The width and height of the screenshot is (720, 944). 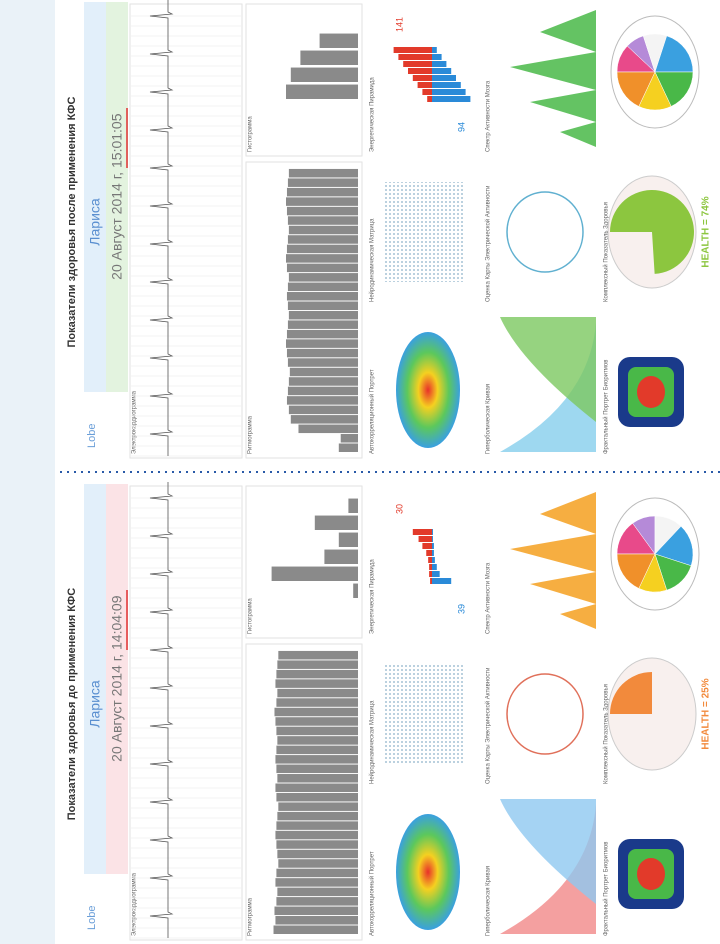 I want to click on time: 15:01:05, so click(x=117, y=140).